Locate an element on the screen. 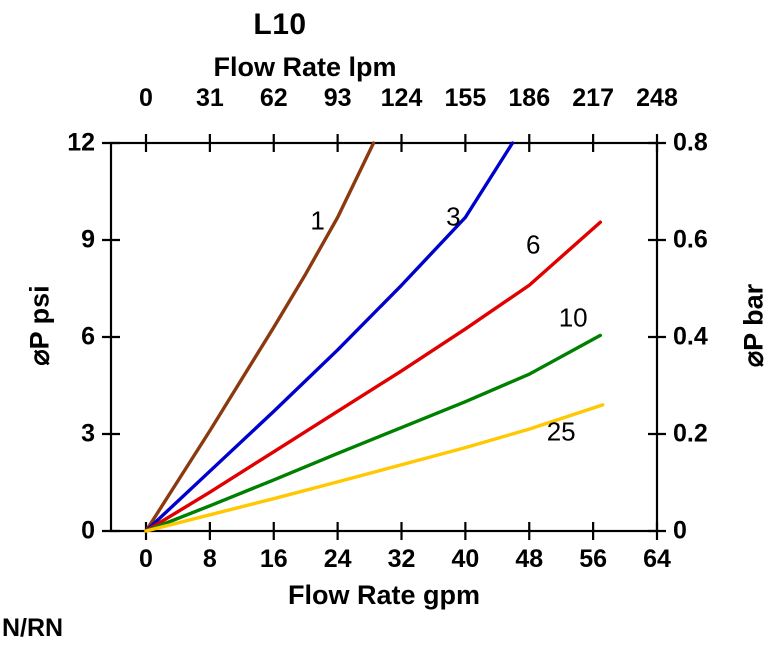 The image size is (778, 648). top-tick-2: 62 is located at coordinates (273, 98).